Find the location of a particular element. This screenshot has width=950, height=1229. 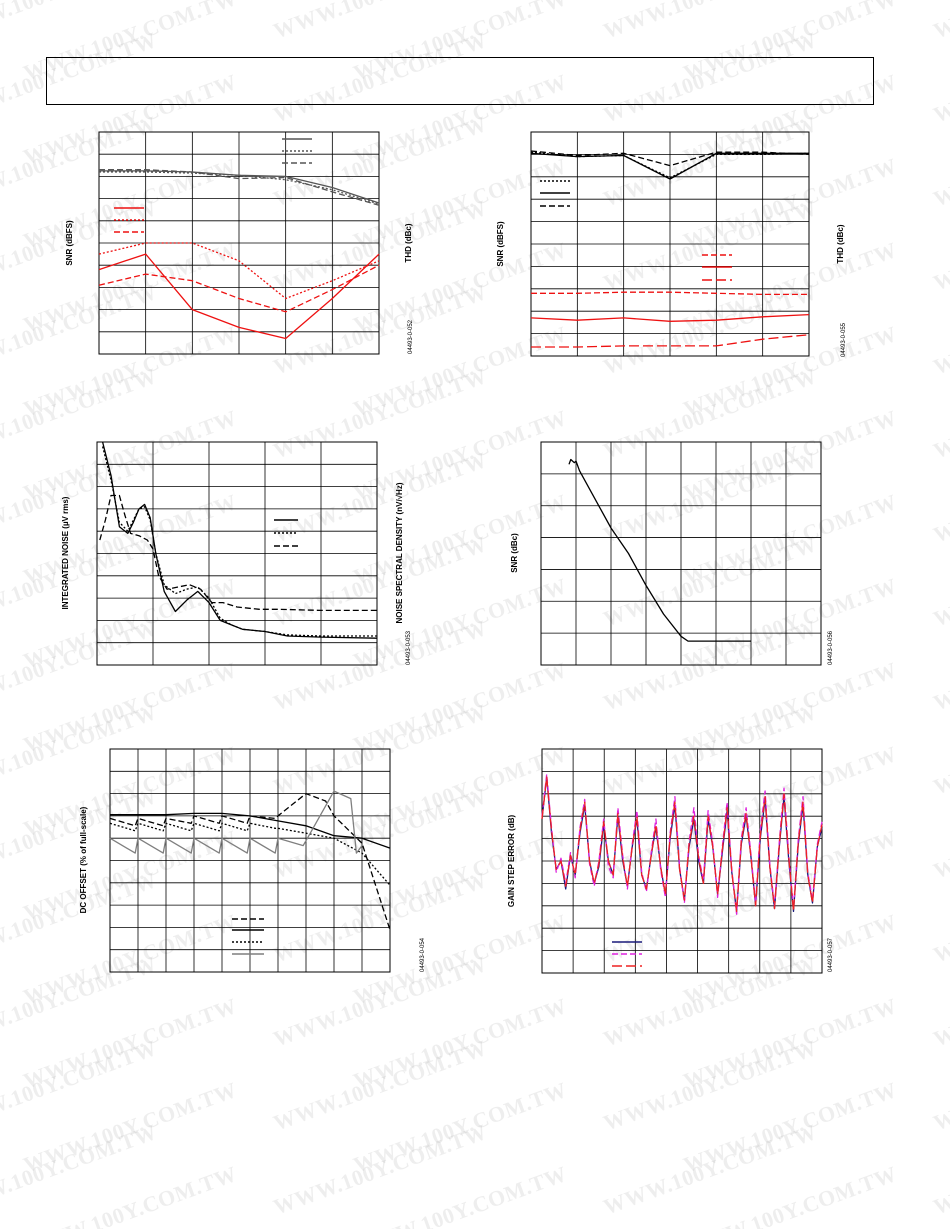

figure-id-fig57: 04493-0-057 is located at coordinates (831, 954).